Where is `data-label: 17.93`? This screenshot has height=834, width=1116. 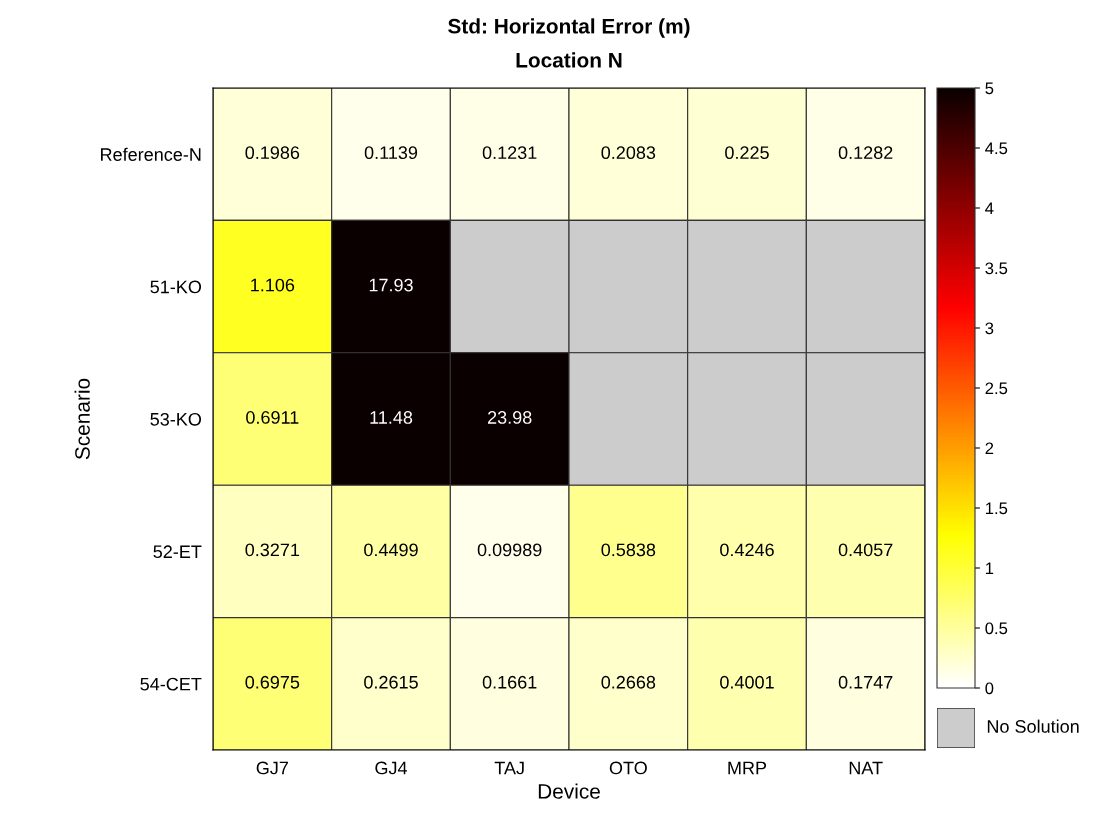
data-label: 17.93 is located at coordinates (391, 285).